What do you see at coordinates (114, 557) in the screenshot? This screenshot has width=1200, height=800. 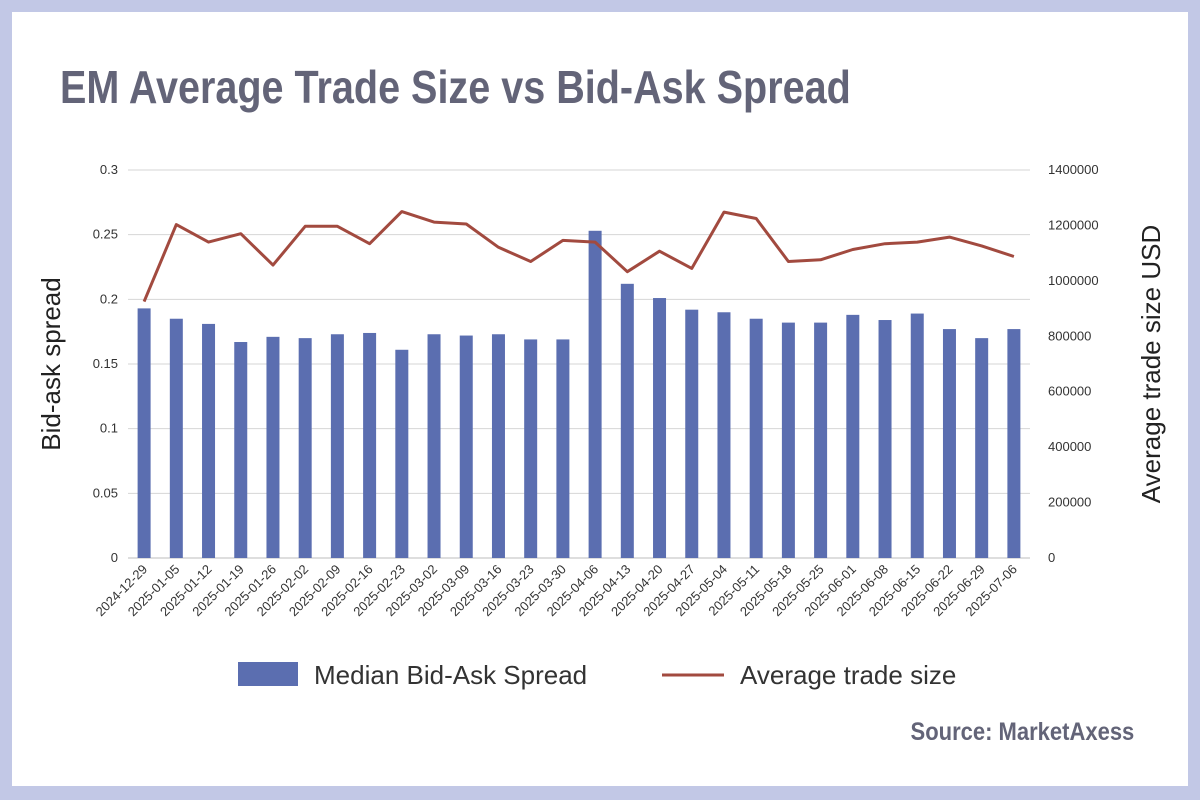 I see `left-tick-label: 0` at bounding box center [114, 557].